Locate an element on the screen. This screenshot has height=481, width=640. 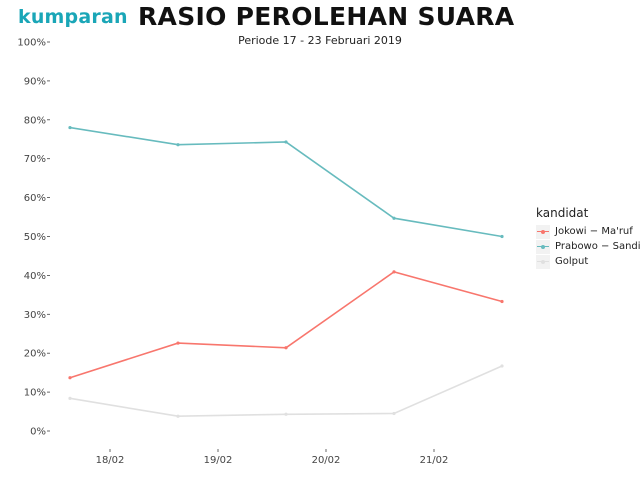
x-axis: 18/02 19/02 20/02 21/02 is located at coordinates (272, 457).